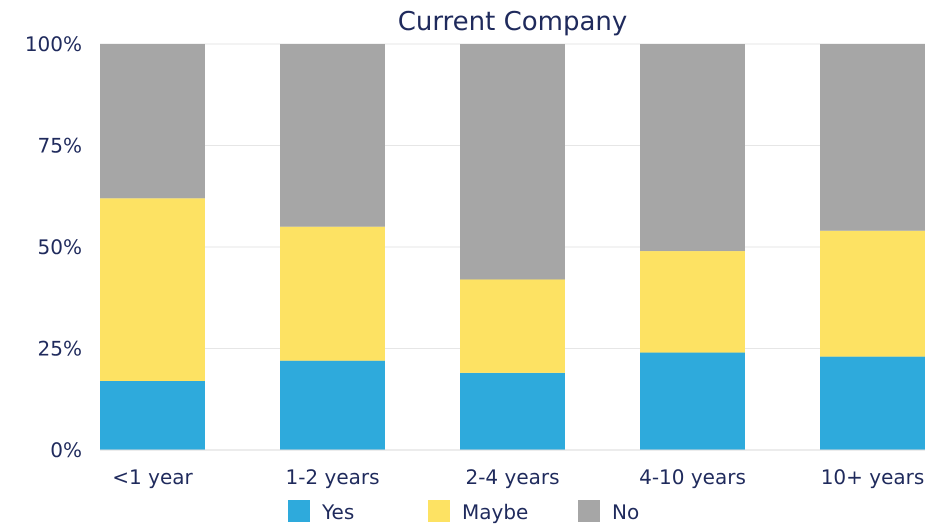 The image size is (942, 524). What do you see at coordinates (60, 348) in the screenshot?
I see `y-tick-label: 25%` at bounding box center [60, 348].